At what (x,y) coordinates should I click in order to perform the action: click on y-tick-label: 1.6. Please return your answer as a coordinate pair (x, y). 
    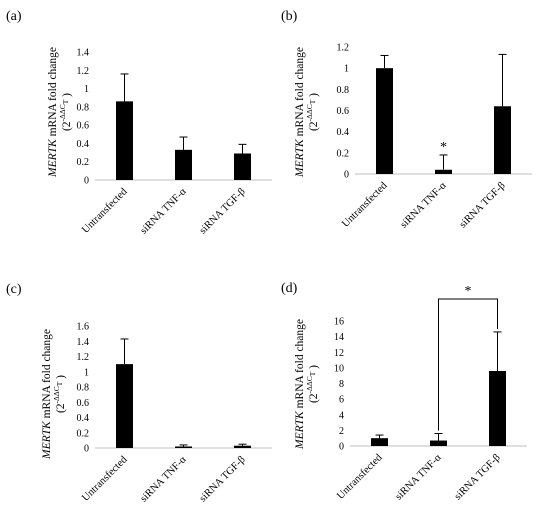
    Looking at the image, I should click on (83, 327).